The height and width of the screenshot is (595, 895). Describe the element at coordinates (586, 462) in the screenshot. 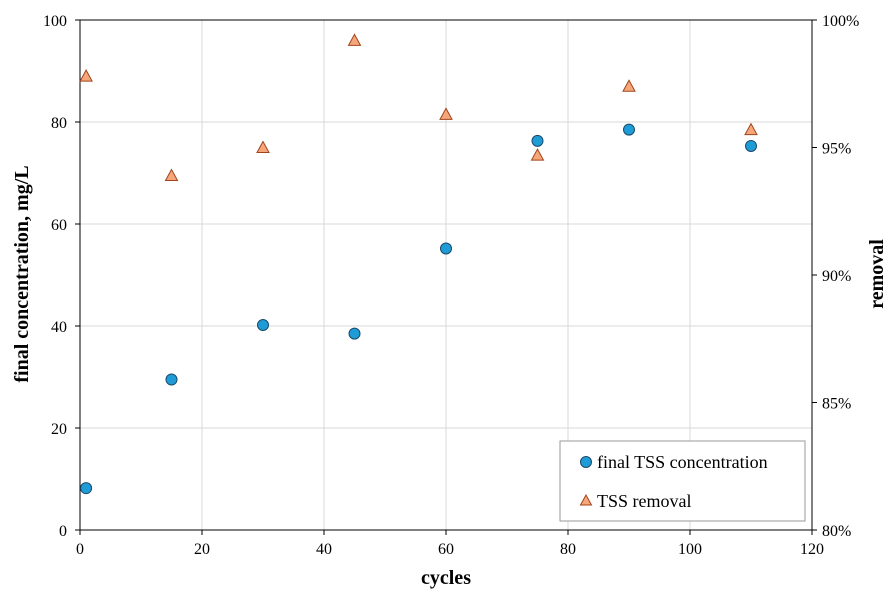

I see `legend-circle-marker` at that location.